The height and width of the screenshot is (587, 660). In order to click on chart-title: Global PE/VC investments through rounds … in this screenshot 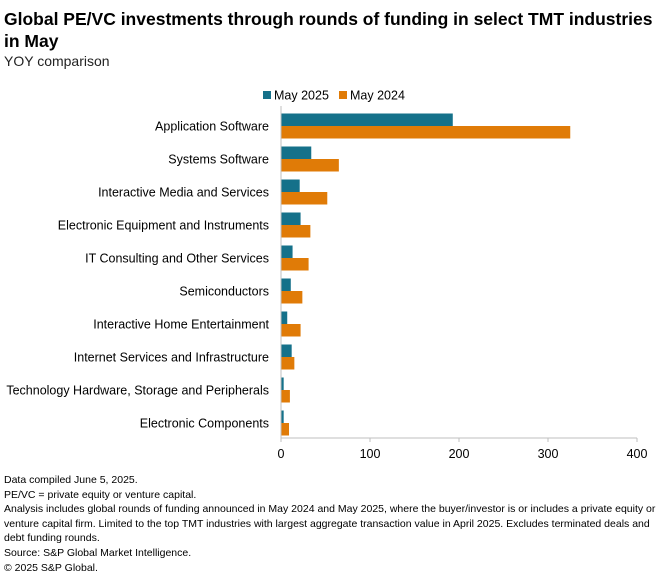, I will do `click(328, 30)`.